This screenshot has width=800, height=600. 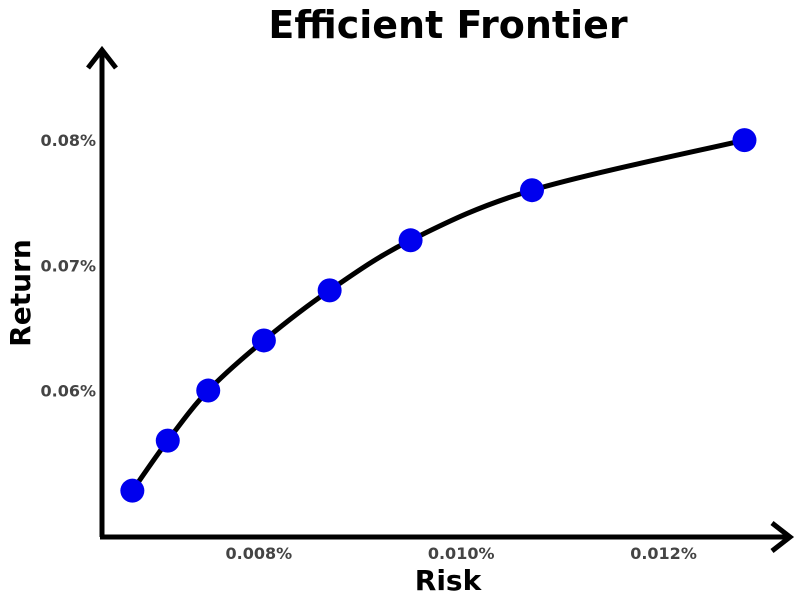 I want to click on y-tick-label: 0.06%, so click(x=68, y=391).